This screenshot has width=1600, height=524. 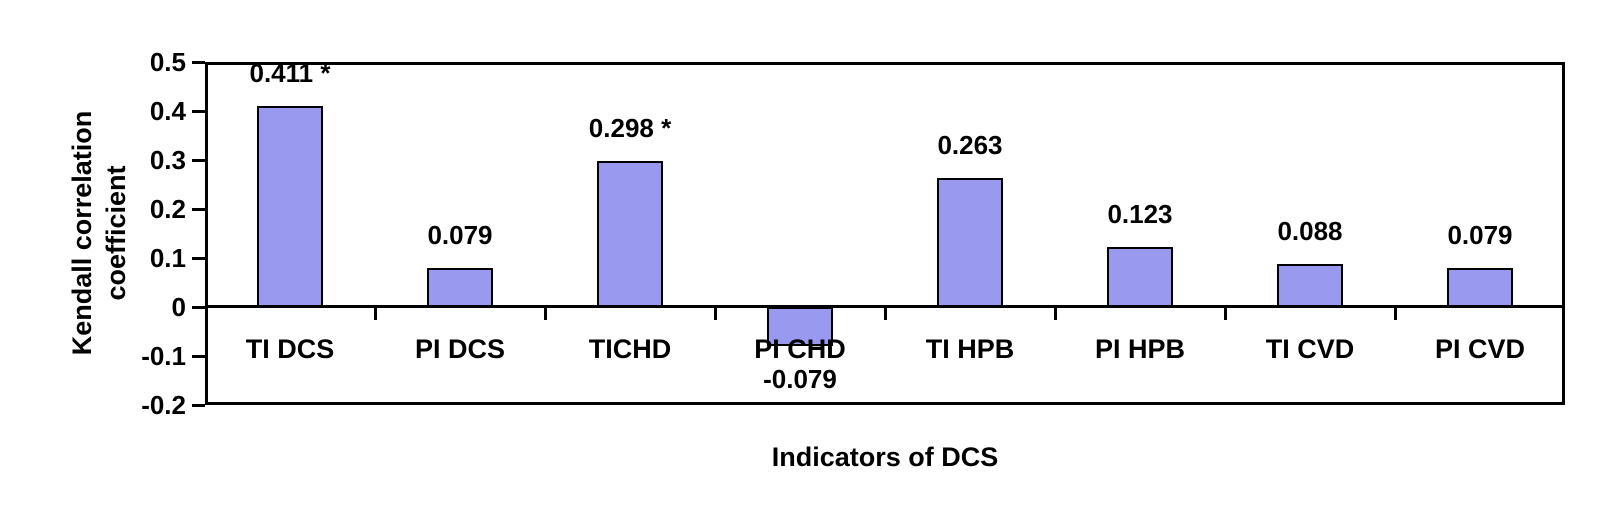 What do you see at coordinates (885, 306) in the screenshot?
I see `zero-axis-line` at bounding box center [885, 306].